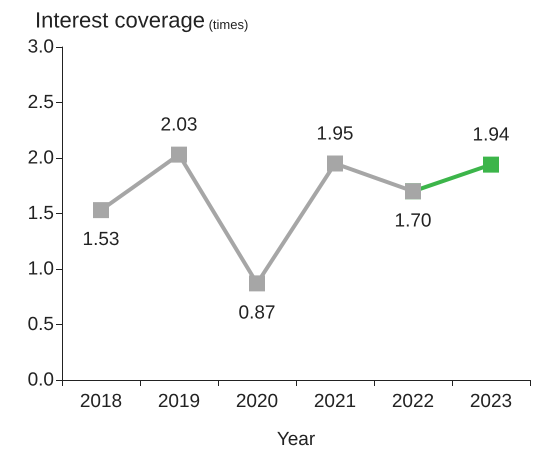 This screenshot has width=544, height=457. I want to click on y-tick-label: 1.5, so click(41, 213).